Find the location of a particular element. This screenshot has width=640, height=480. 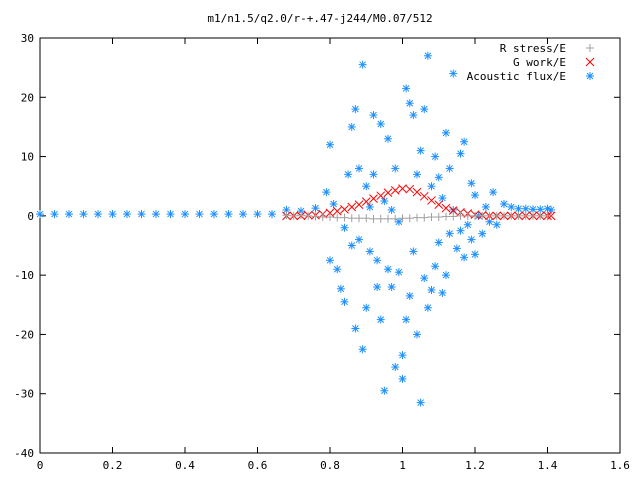

x-tick-label: 0.2 is located at coordinates (113, 465).